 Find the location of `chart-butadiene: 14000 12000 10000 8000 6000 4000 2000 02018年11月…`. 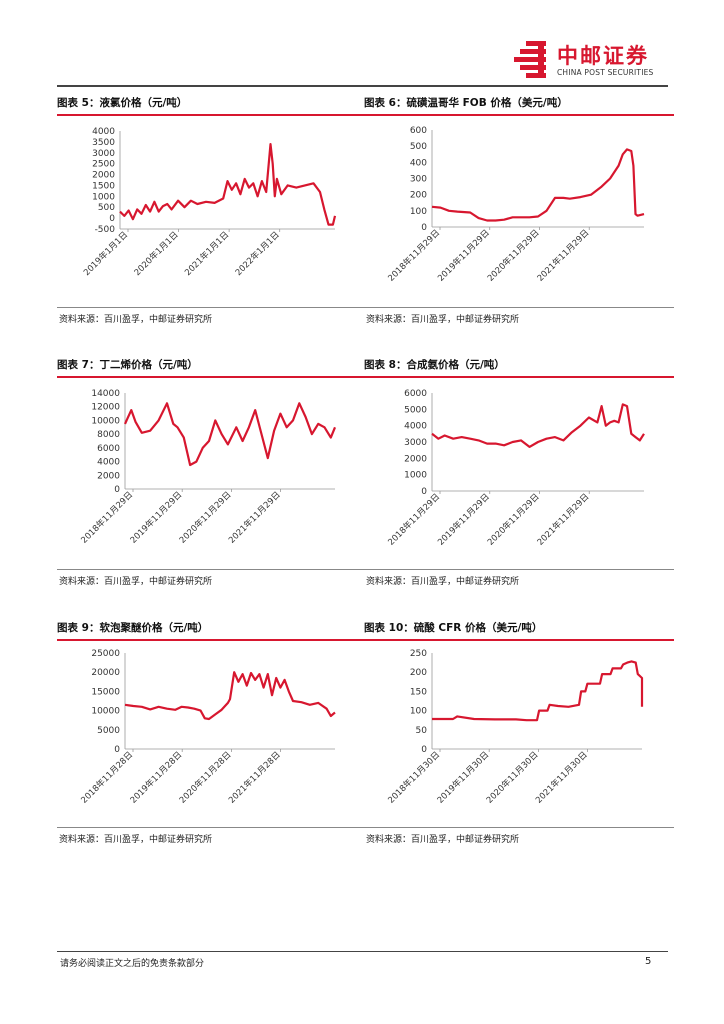

chart-butadiene: 14000 12000 10000 8000 6000 4000 2000 02018年11月… is located at coordinates (208, 467).